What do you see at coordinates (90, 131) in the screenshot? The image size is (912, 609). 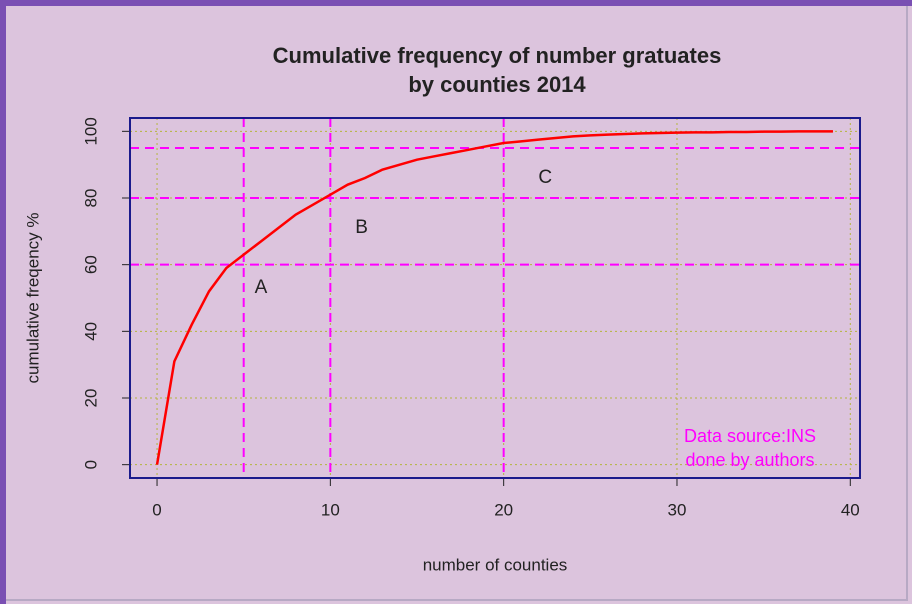 I see `y-tick-label: 100` at bounding box center [90, 131].